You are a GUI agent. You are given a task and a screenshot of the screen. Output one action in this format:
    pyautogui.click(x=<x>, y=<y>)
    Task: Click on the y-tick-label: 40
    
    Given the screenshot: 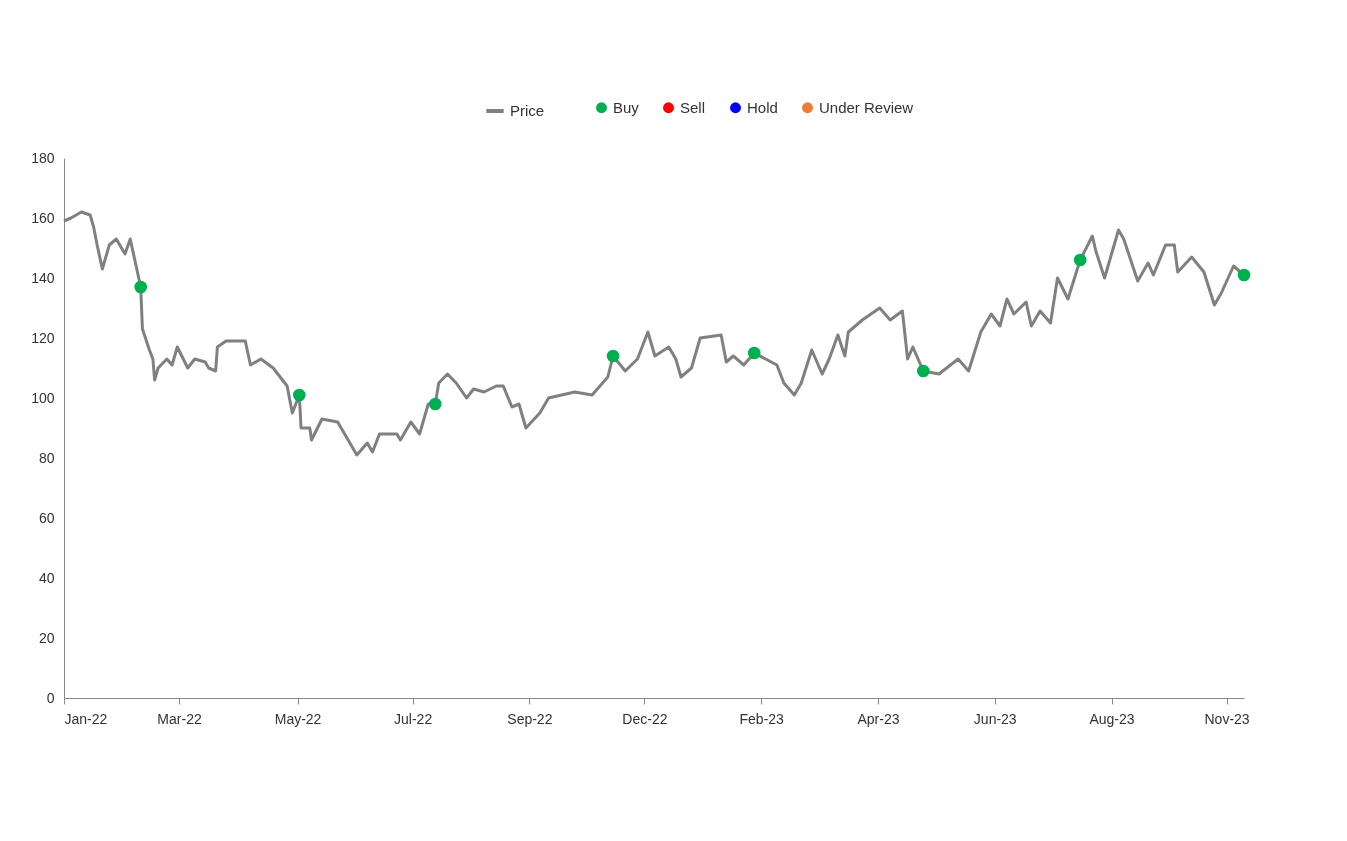 What is the action you would take?
    pyautogui.click(x=46, y=577)
    